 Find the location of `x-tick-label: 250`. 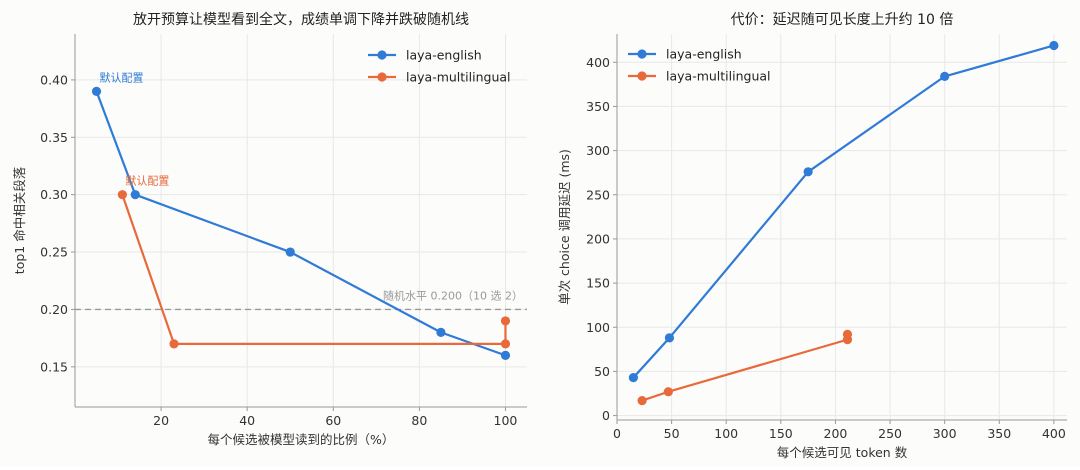

x-tick-label: 250 is located at coordinates (890, 433).